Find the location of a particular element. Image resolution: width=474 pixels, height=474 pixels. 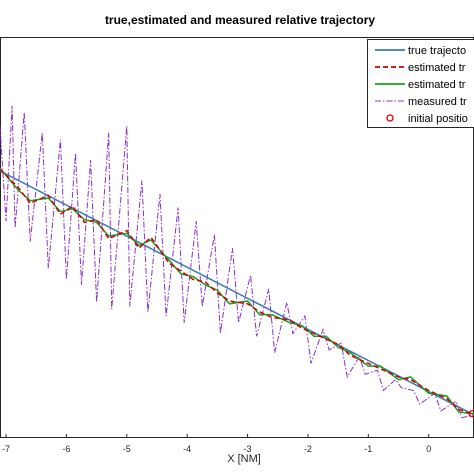

legend-box is located at coordinates (420, 83).